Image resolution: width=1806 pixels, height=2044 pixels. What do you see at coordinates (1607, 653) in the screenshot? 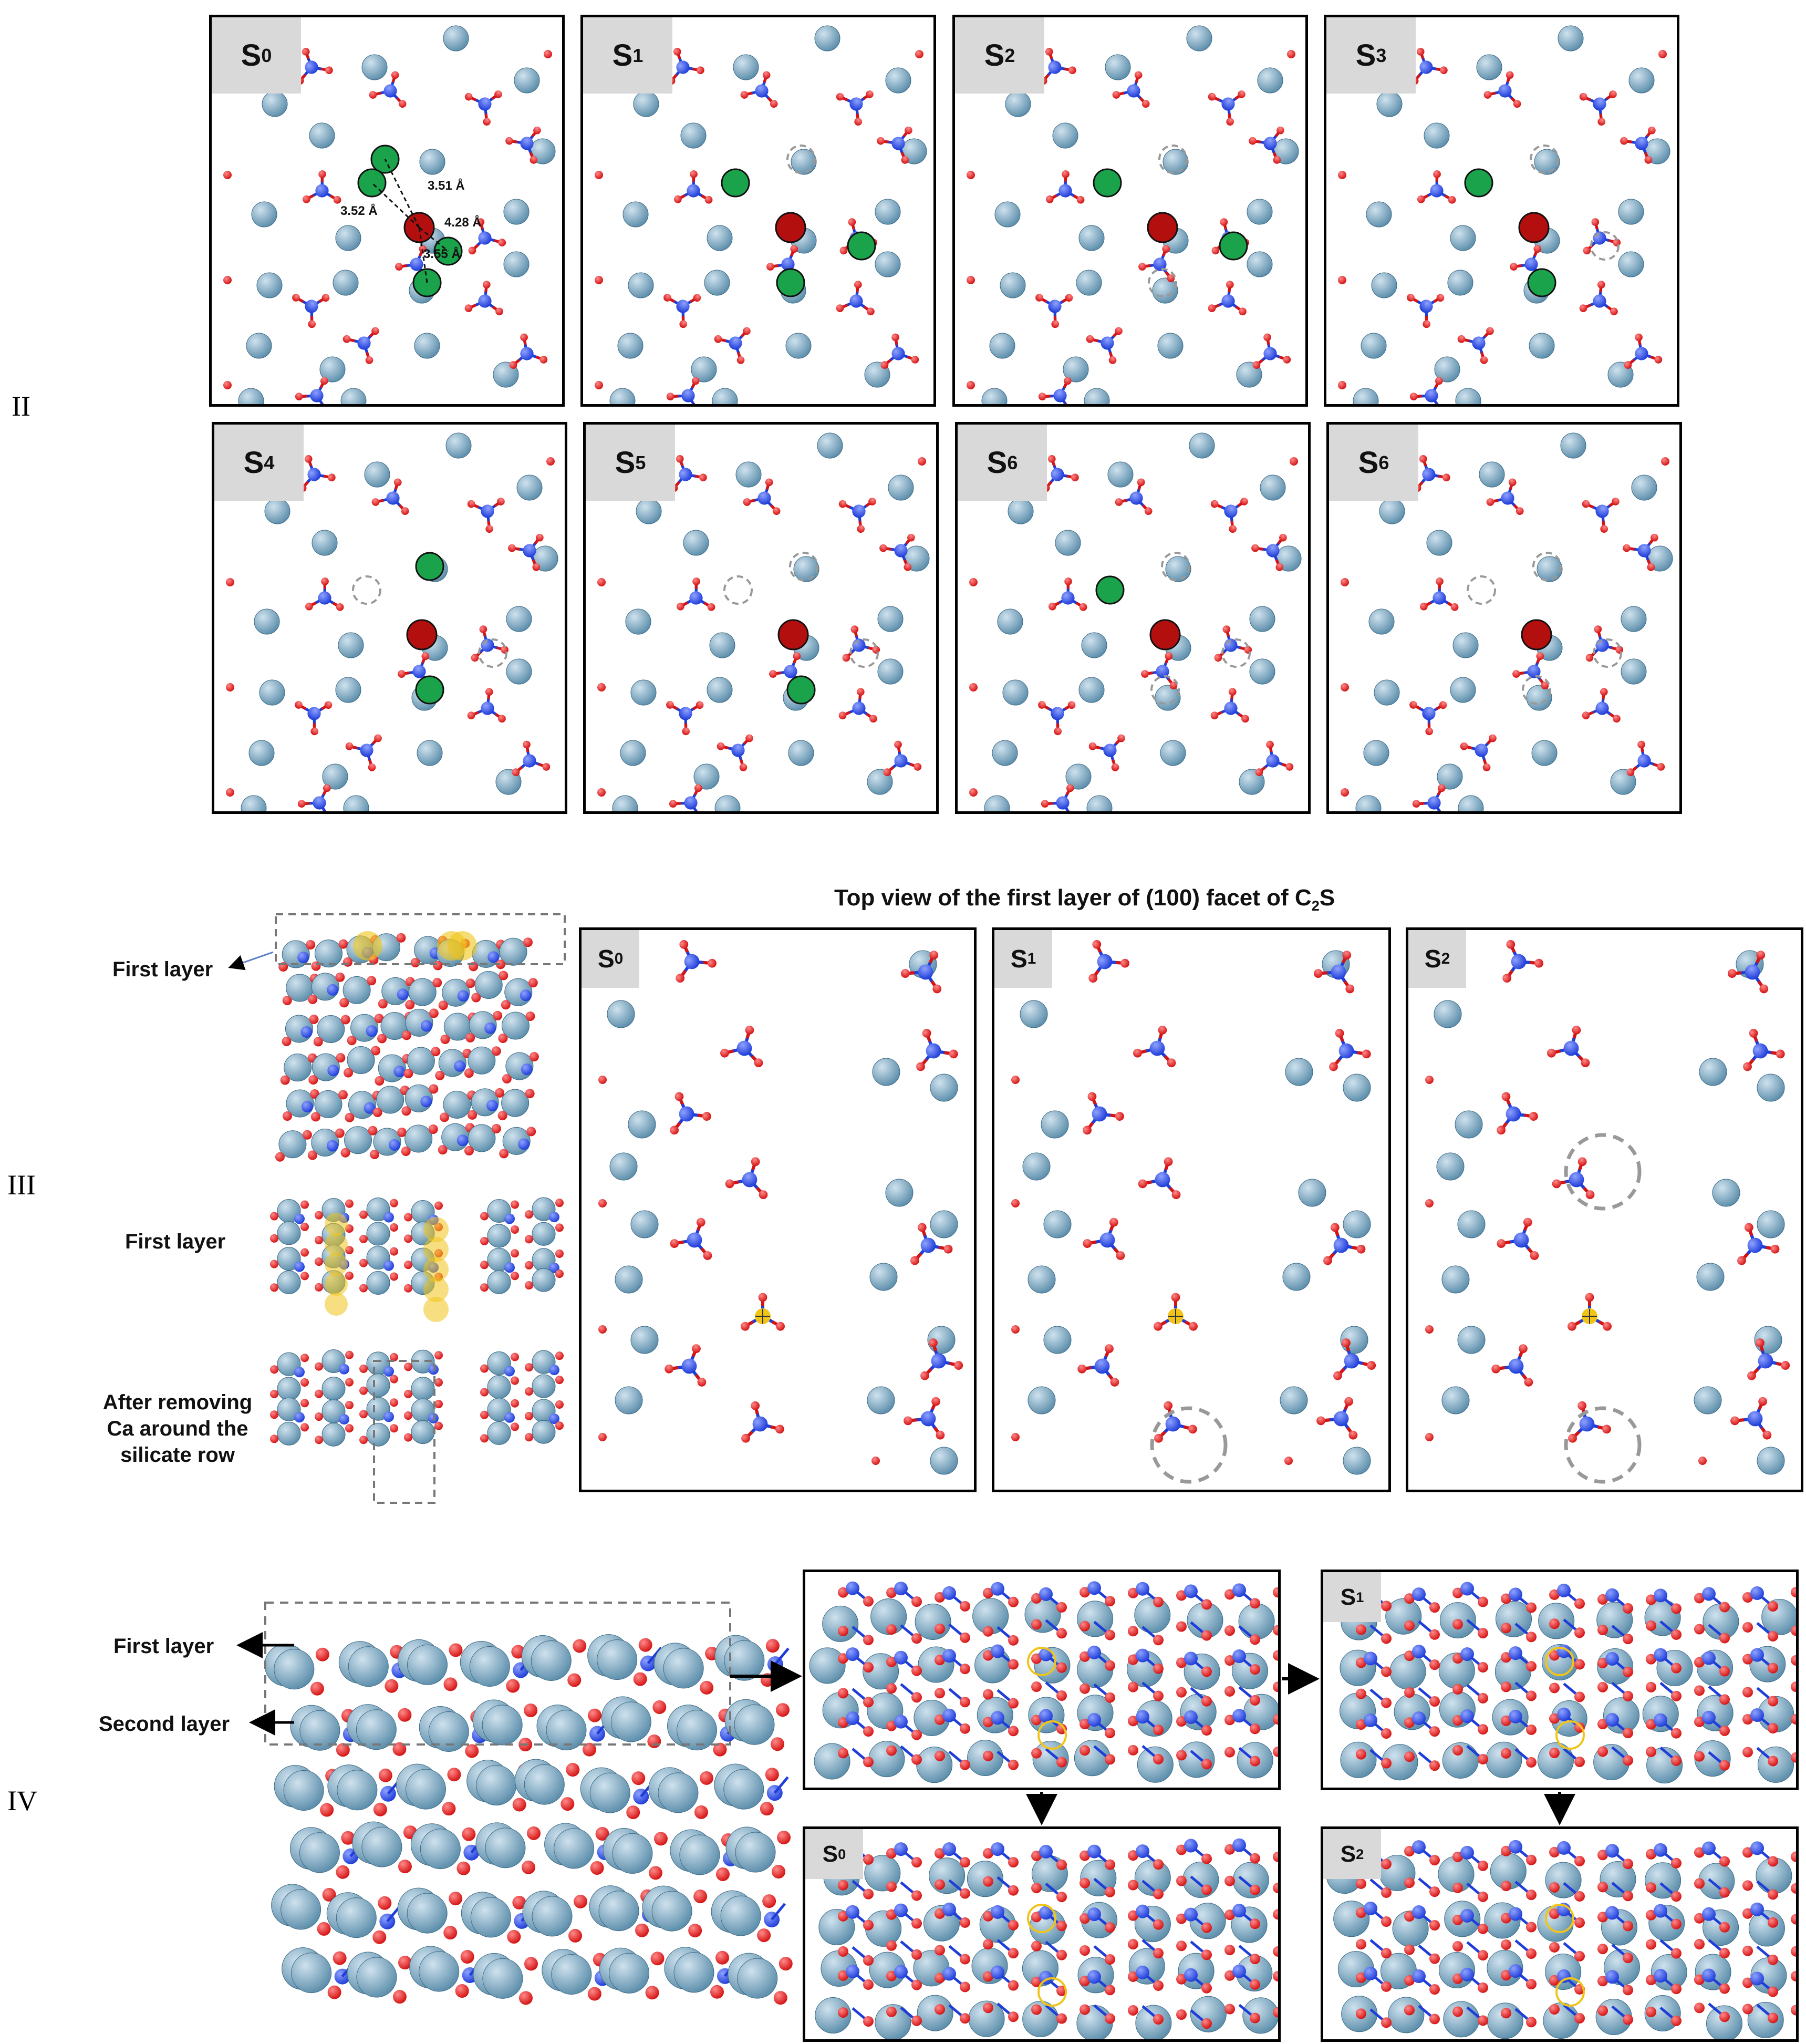
I see `vacancy-marker` at bounding box center [1607, 653].